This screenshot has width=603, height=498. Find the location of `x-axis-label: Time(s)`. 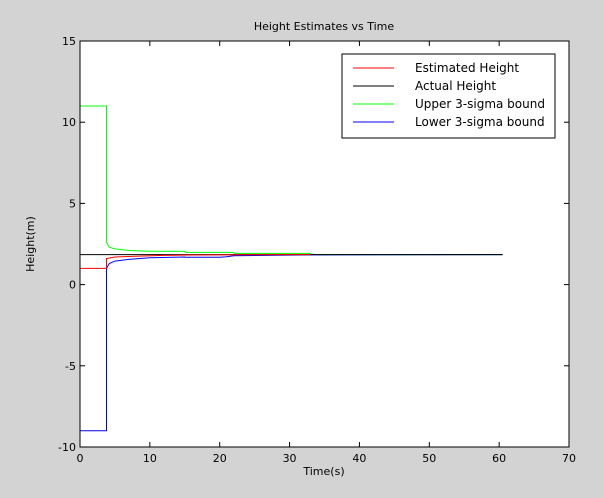

x-axis-label: Time(s) is located at coordinates (323, 471).